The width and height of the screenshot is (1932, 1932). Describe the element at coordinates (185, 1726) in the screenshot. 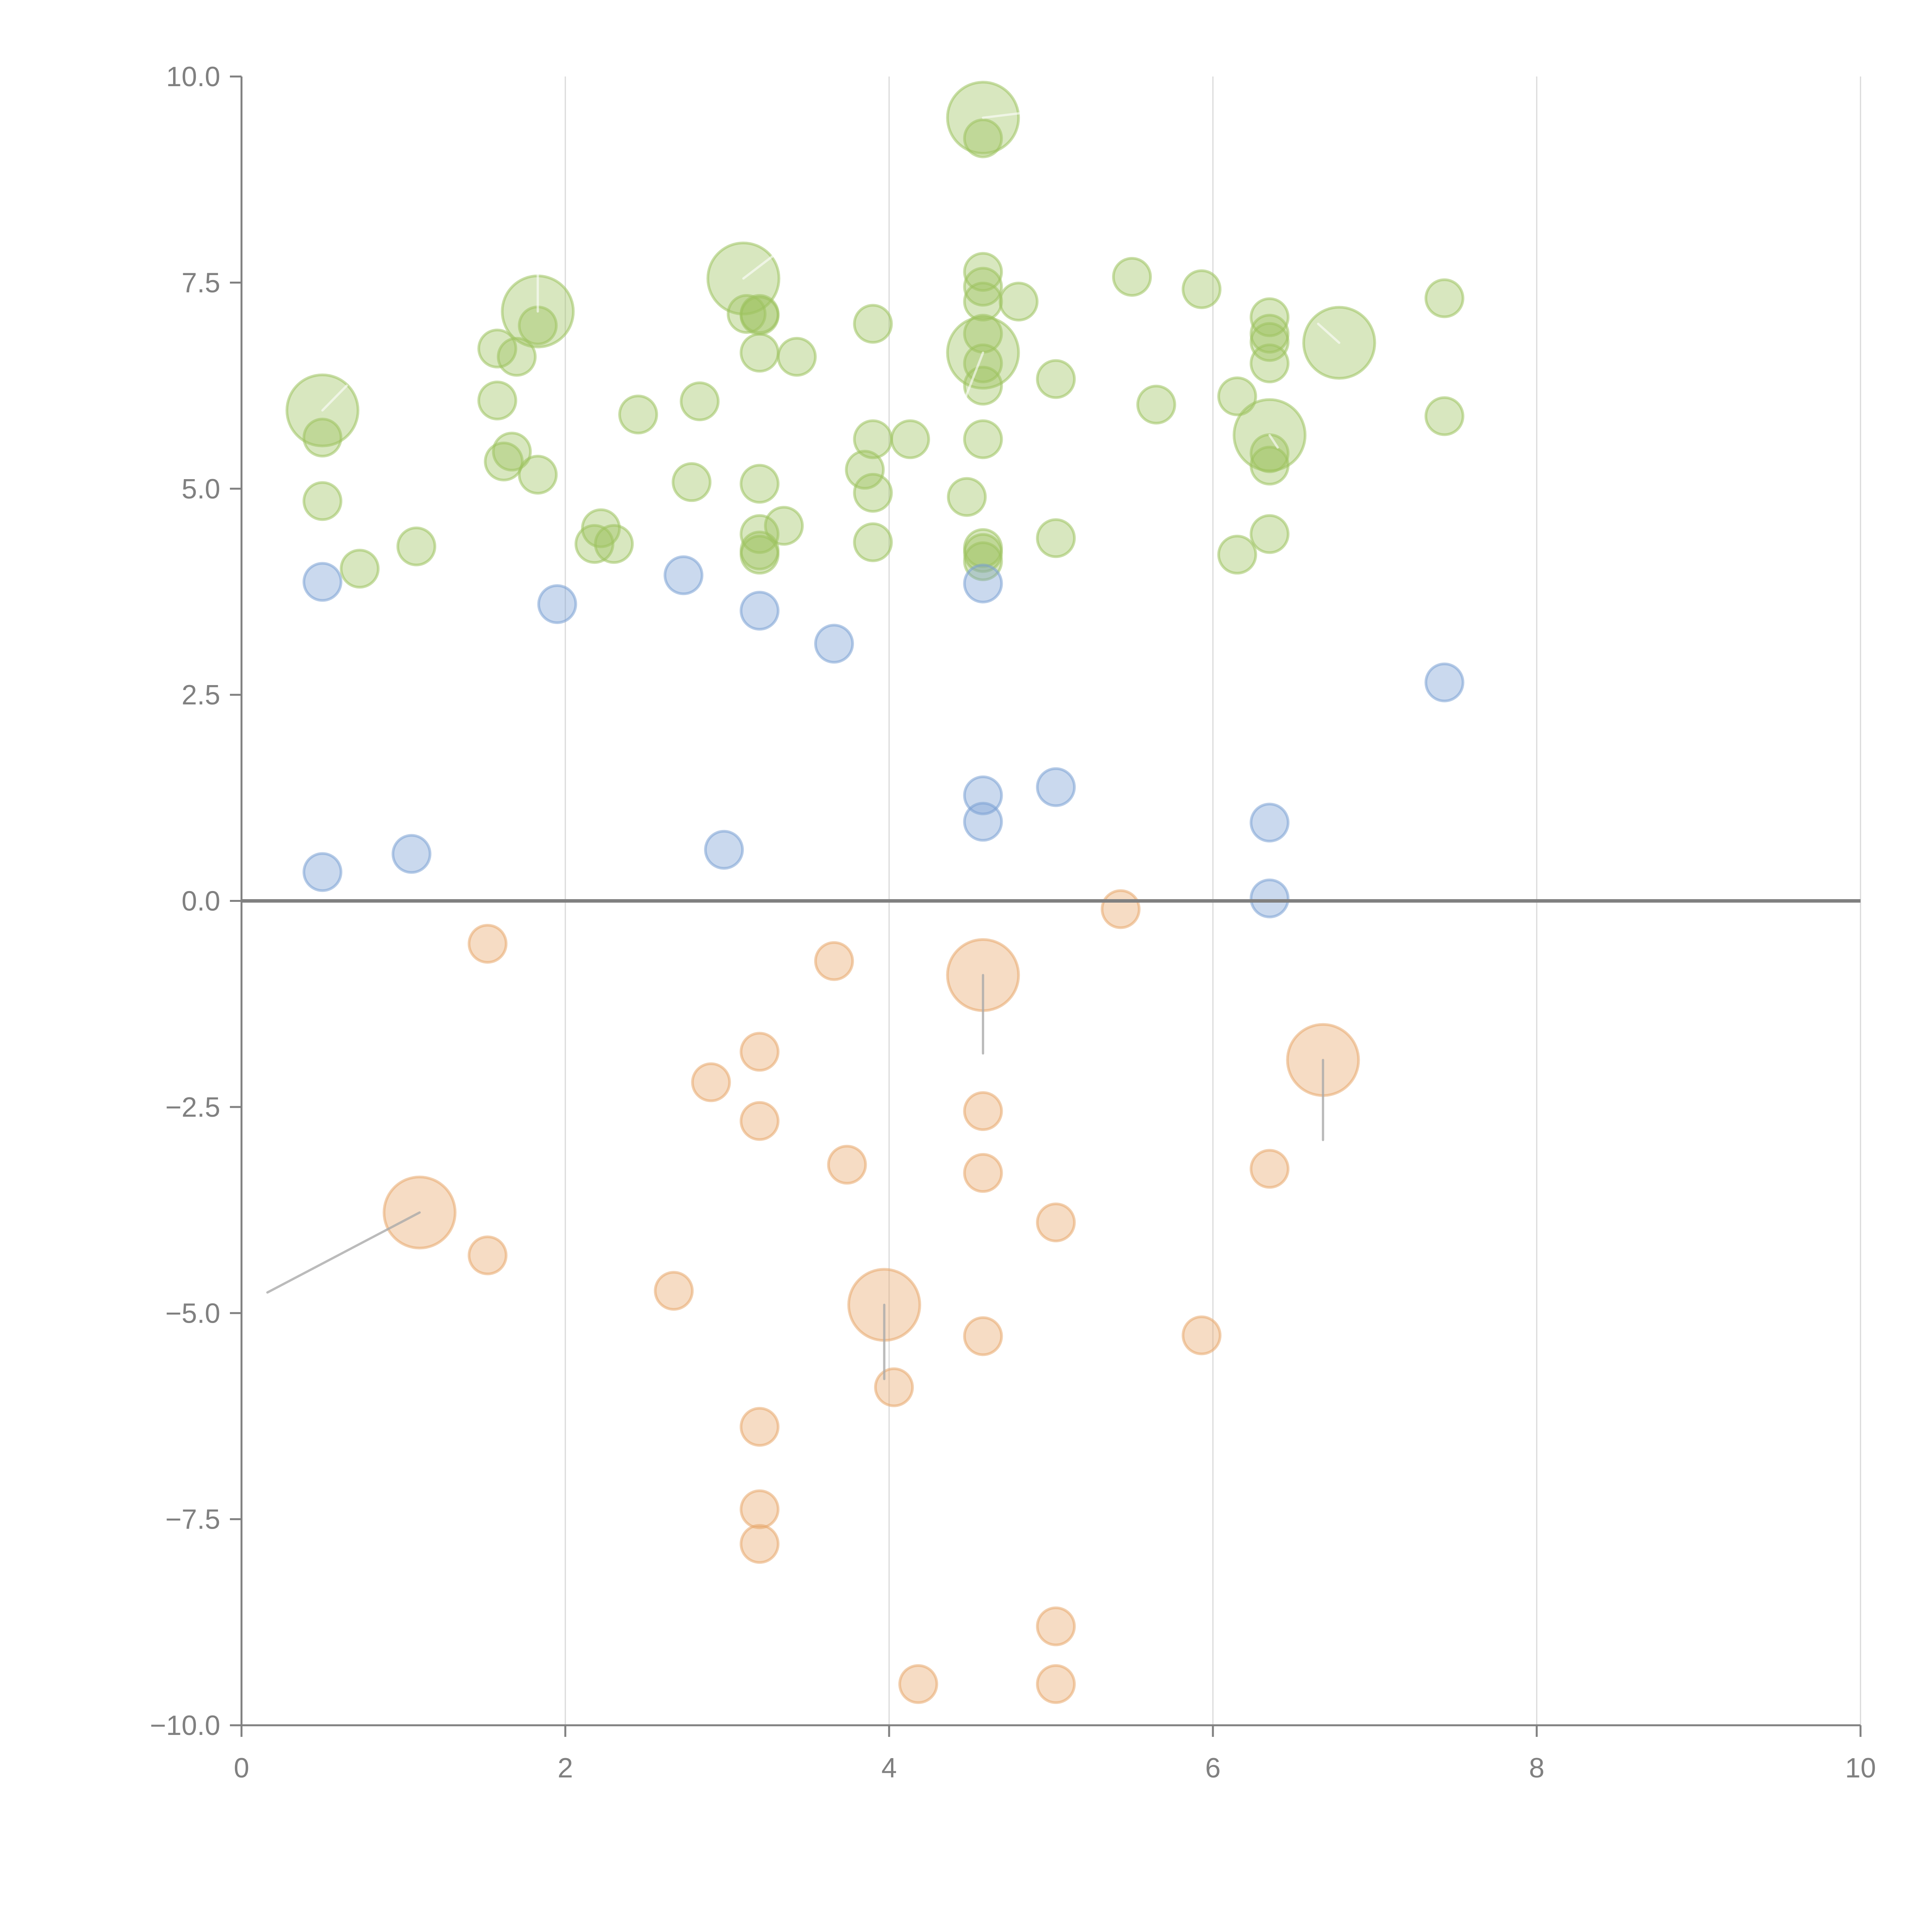

I see `y-tick-label: −10.0` at that location.